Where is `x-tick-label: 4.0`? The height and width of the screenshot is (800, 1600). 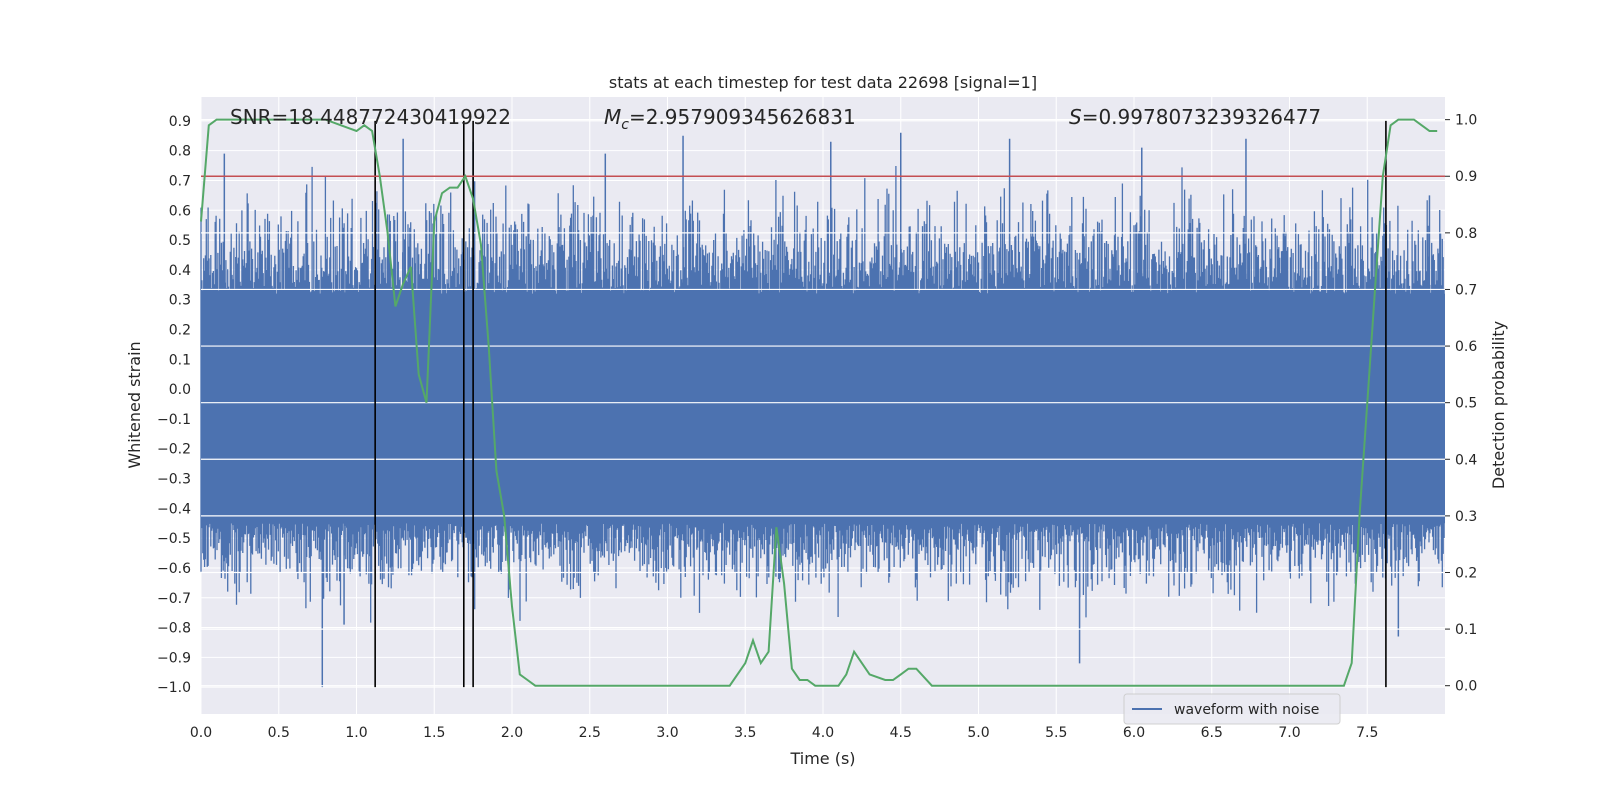
x-tick-label: 4.0 is located at coordinates (823, 733).